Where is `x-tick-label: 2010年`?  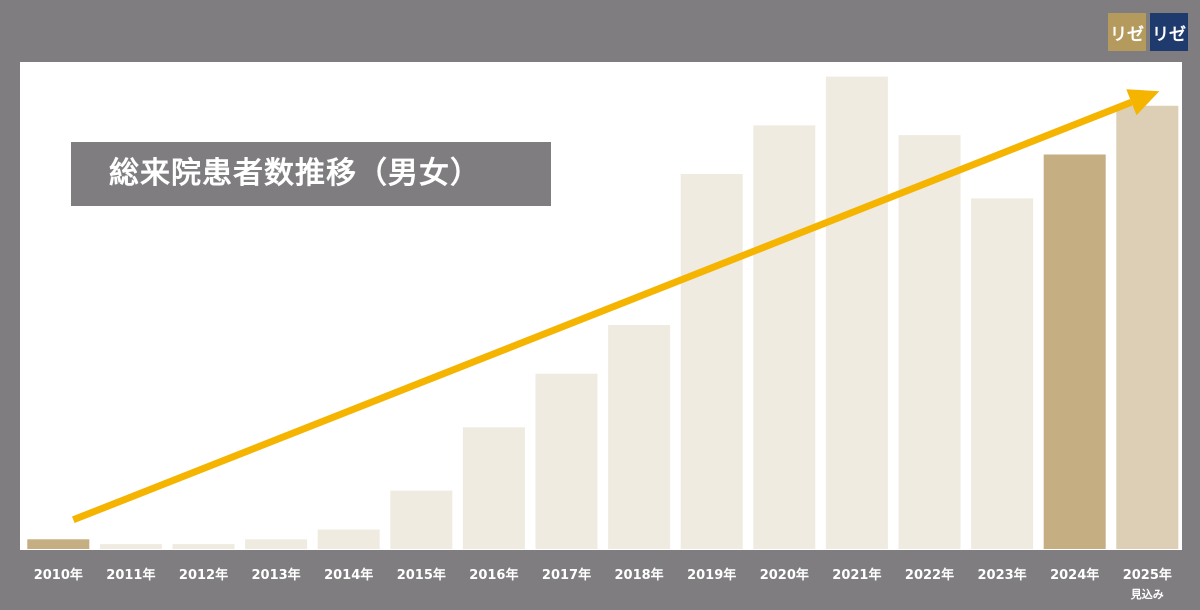 x-tick-label: 2010年 is located at coordinates (58, 575).